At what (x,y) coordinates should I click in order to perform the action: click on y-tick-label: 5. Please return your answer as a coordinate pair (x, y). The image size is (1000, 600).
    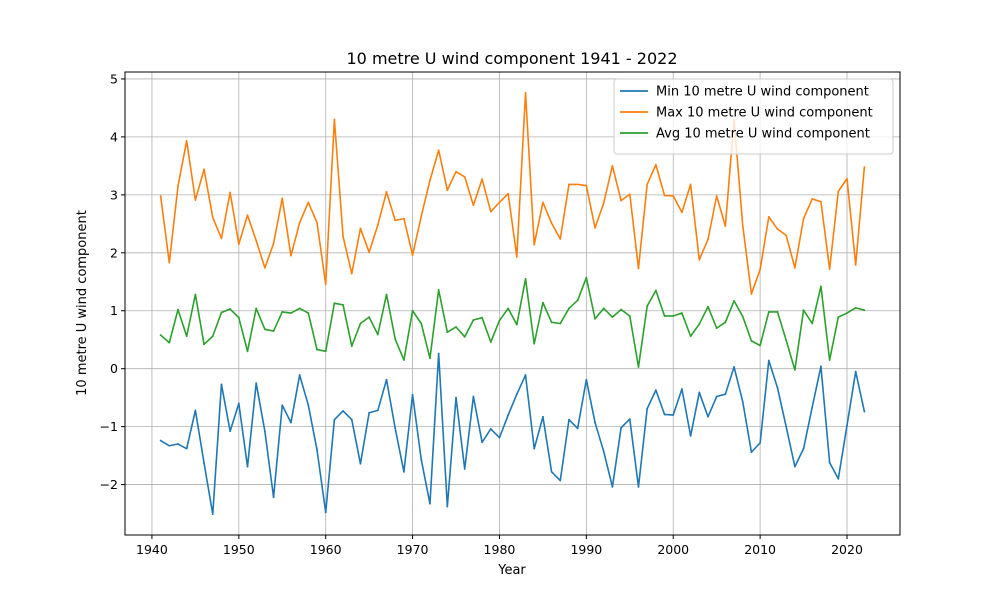
    Looking at the image, I should click on (114, 78).